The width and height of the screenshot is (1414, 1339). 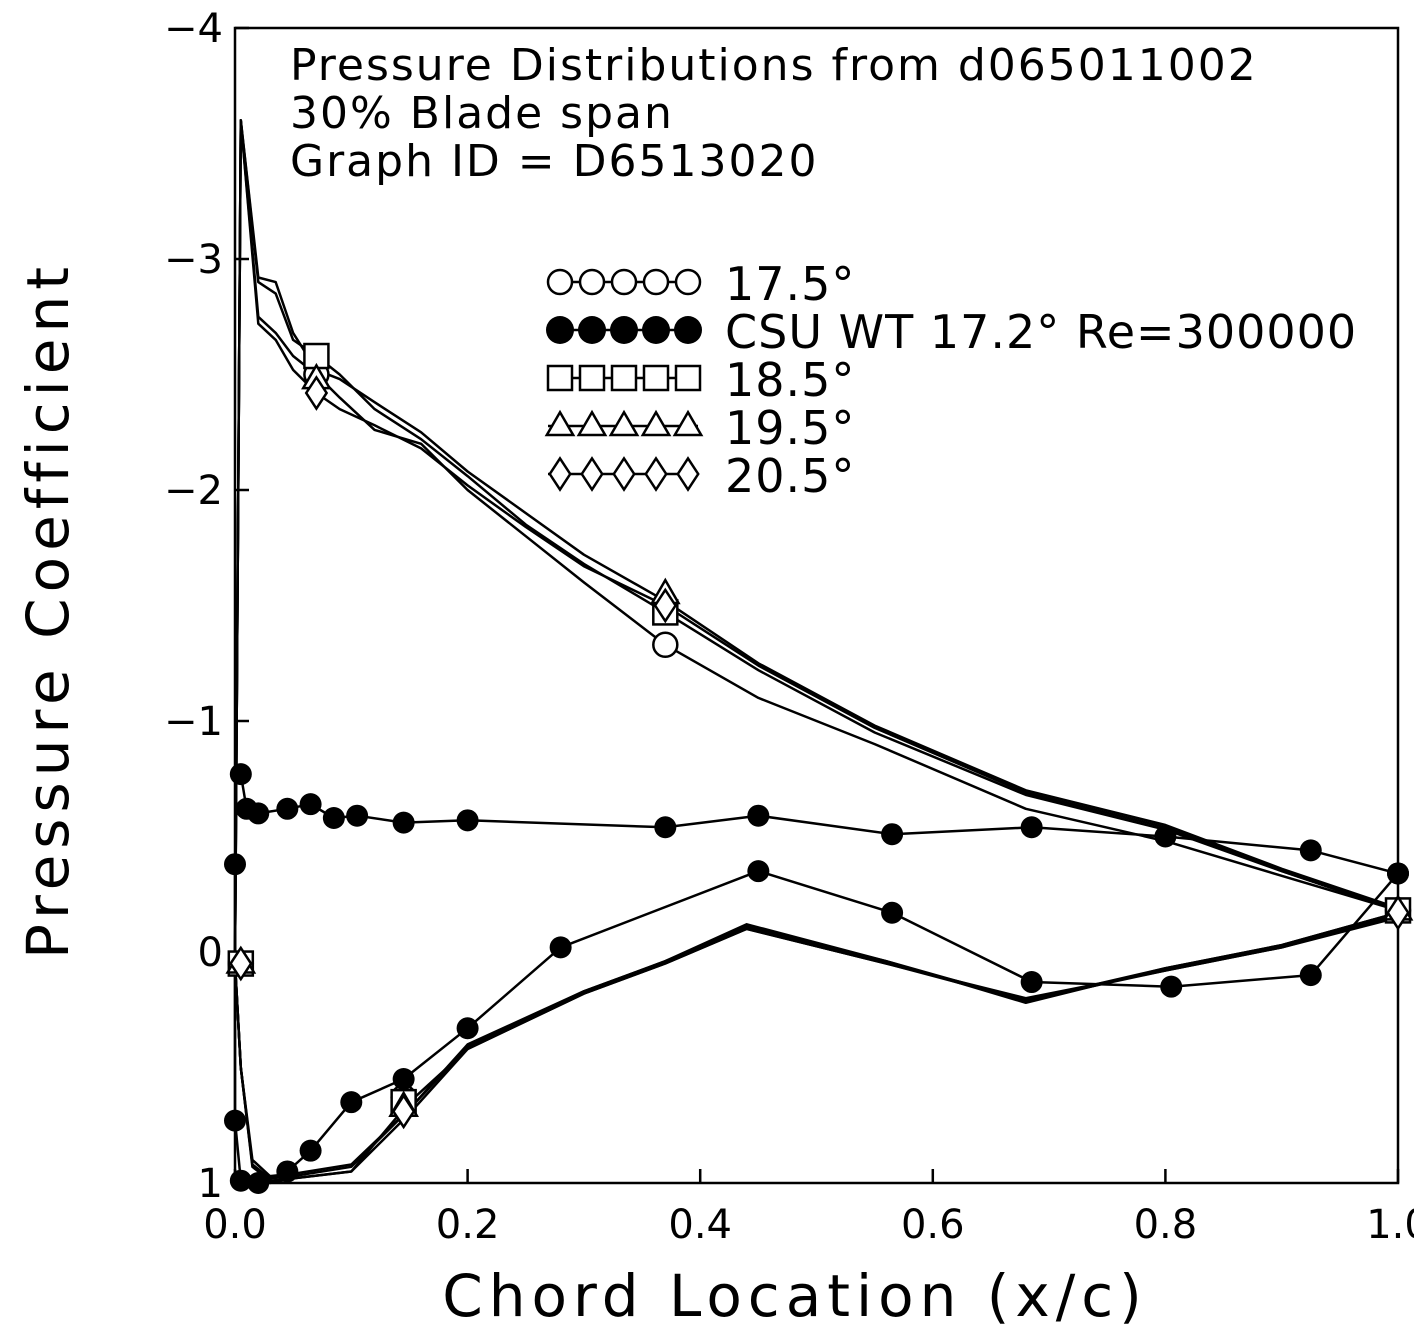 What do you see at coordinates (1041, 332) in the screenshot?
I see `legend-label: CSU WT 17.2° Re=300000` at bounding box center [1041, 332].